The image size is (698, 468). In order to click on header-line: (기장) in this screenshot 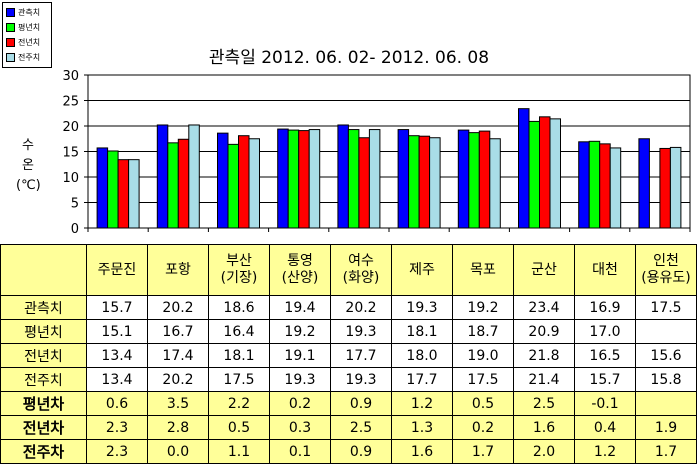, I will do `click(239, 278)`.